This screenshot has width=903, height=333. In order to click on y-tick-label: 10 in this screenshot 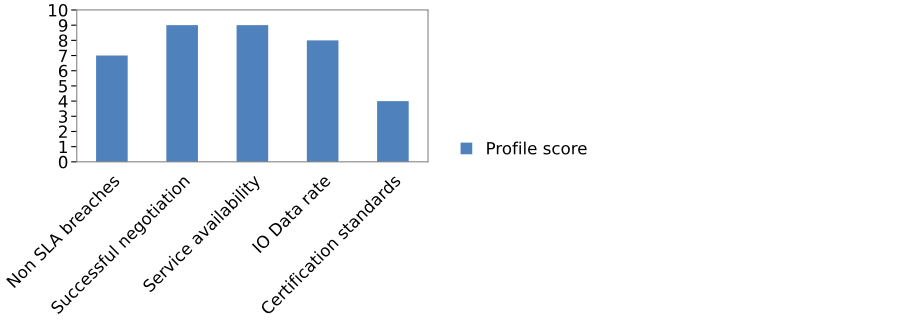, I will do `click(58, 10)`.